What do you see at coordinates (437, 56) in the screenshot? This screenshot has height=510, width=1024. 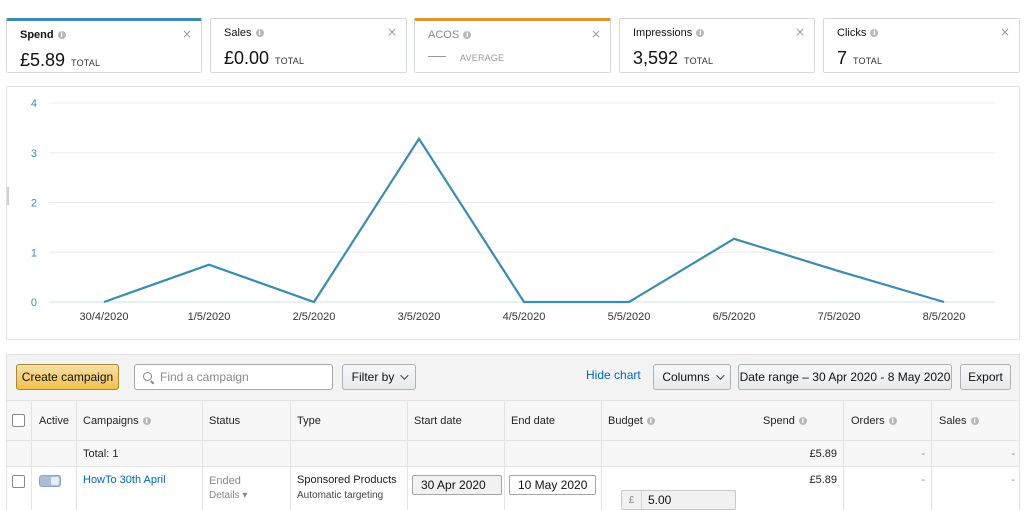 I see `empty-value-dash` at bounding box center [437, 56].